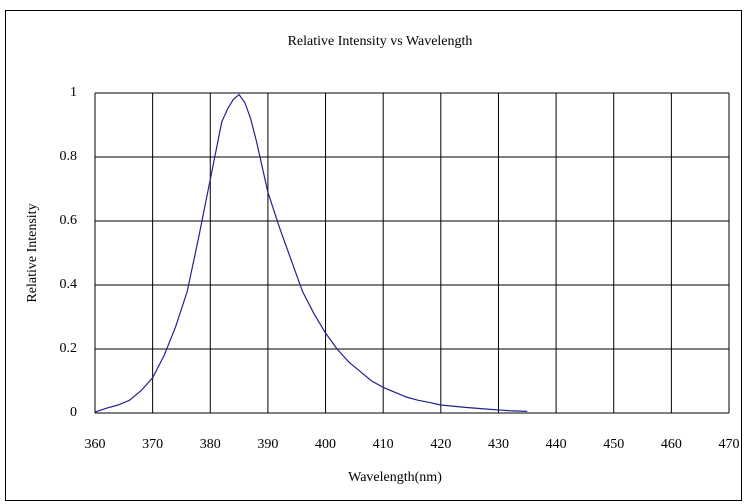 The width and height of the screenshot is (744, 504). What do you see at coordinates (440, 444) in the screenshot?
I see `x-tick-label: 420` at bounding box center [440, 444].